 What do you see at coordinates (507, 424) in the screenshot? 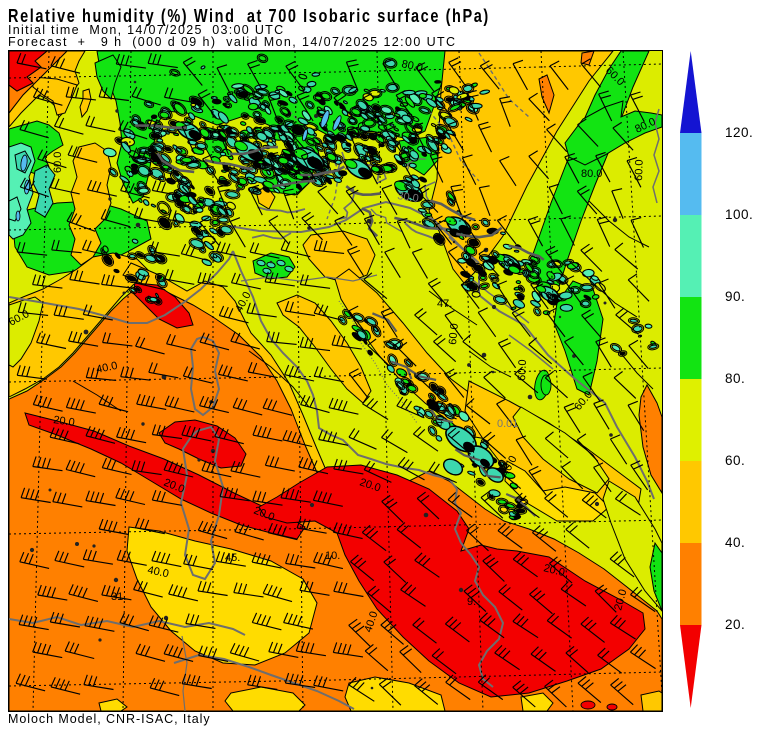
I see `svg-text: 0.01` at bounding box center [507, 424].